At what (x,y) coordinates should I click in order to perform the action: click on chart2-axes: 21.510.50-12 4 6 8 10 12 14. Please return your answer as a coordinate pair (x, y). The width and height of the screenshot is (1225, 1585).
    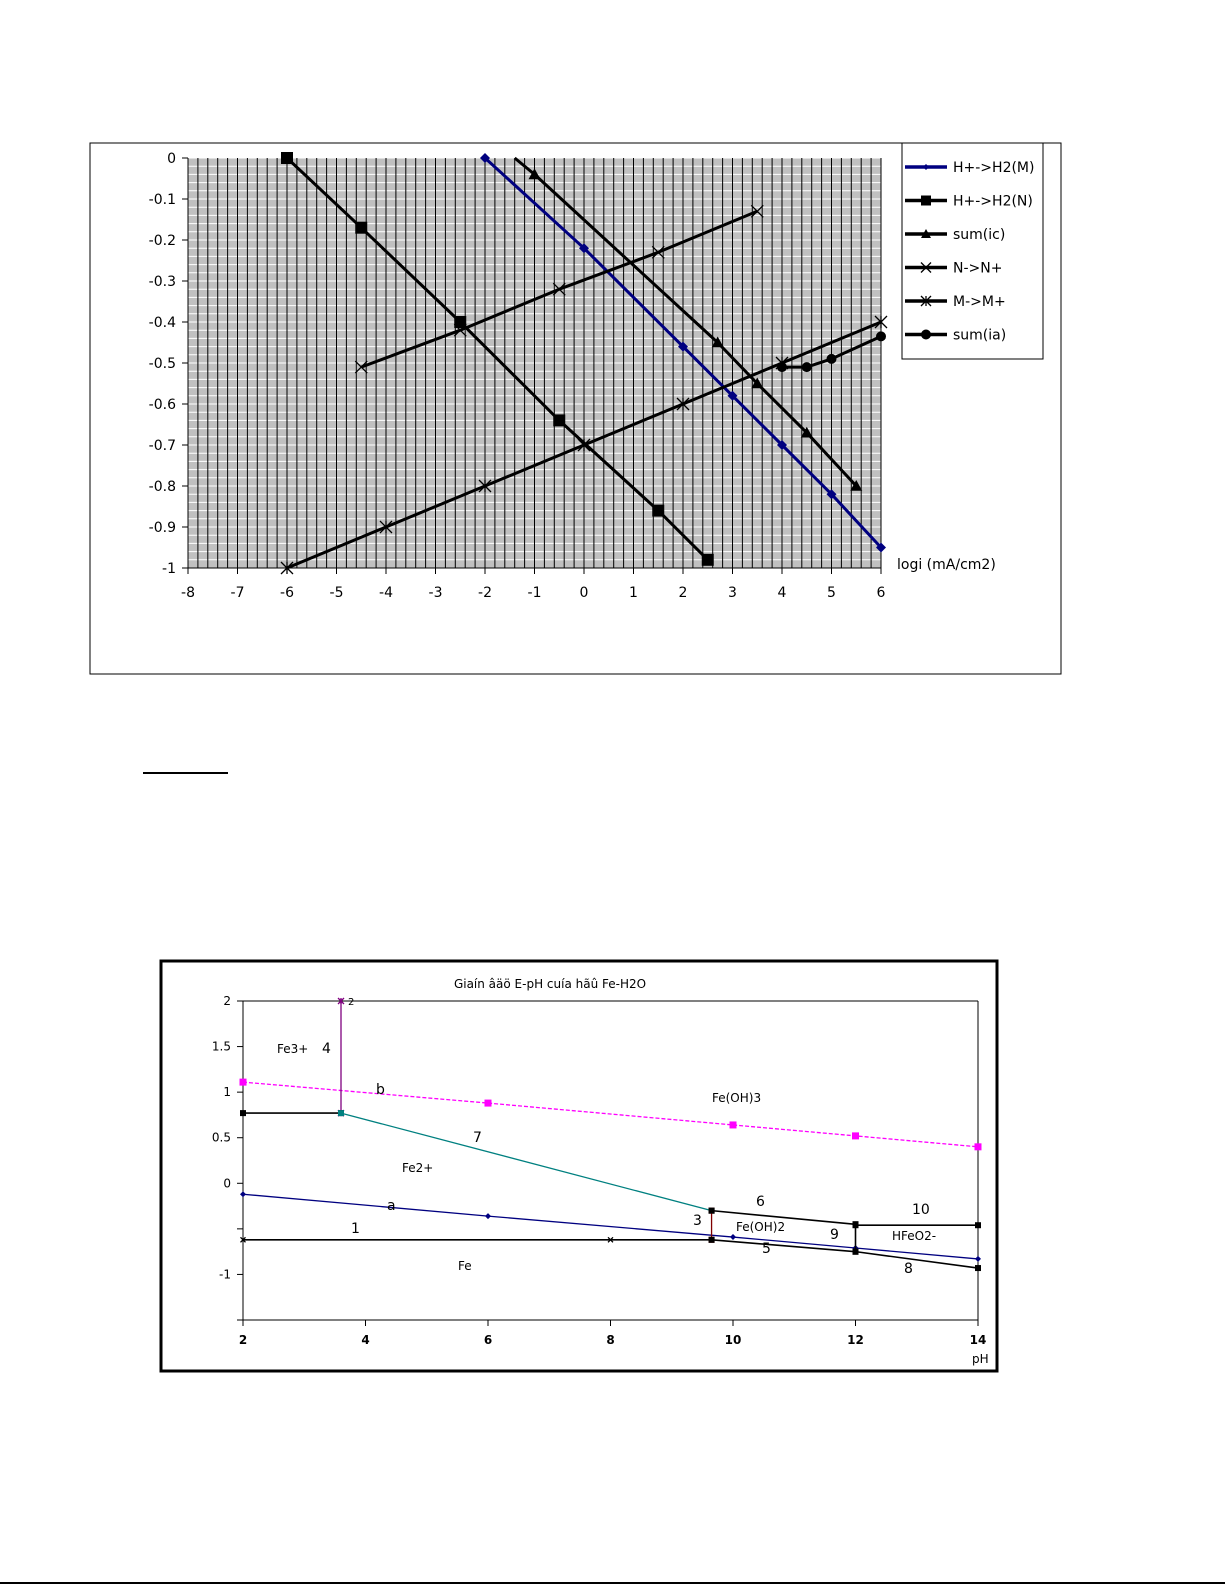
    Looking at the image, I should click on (599, 1170).